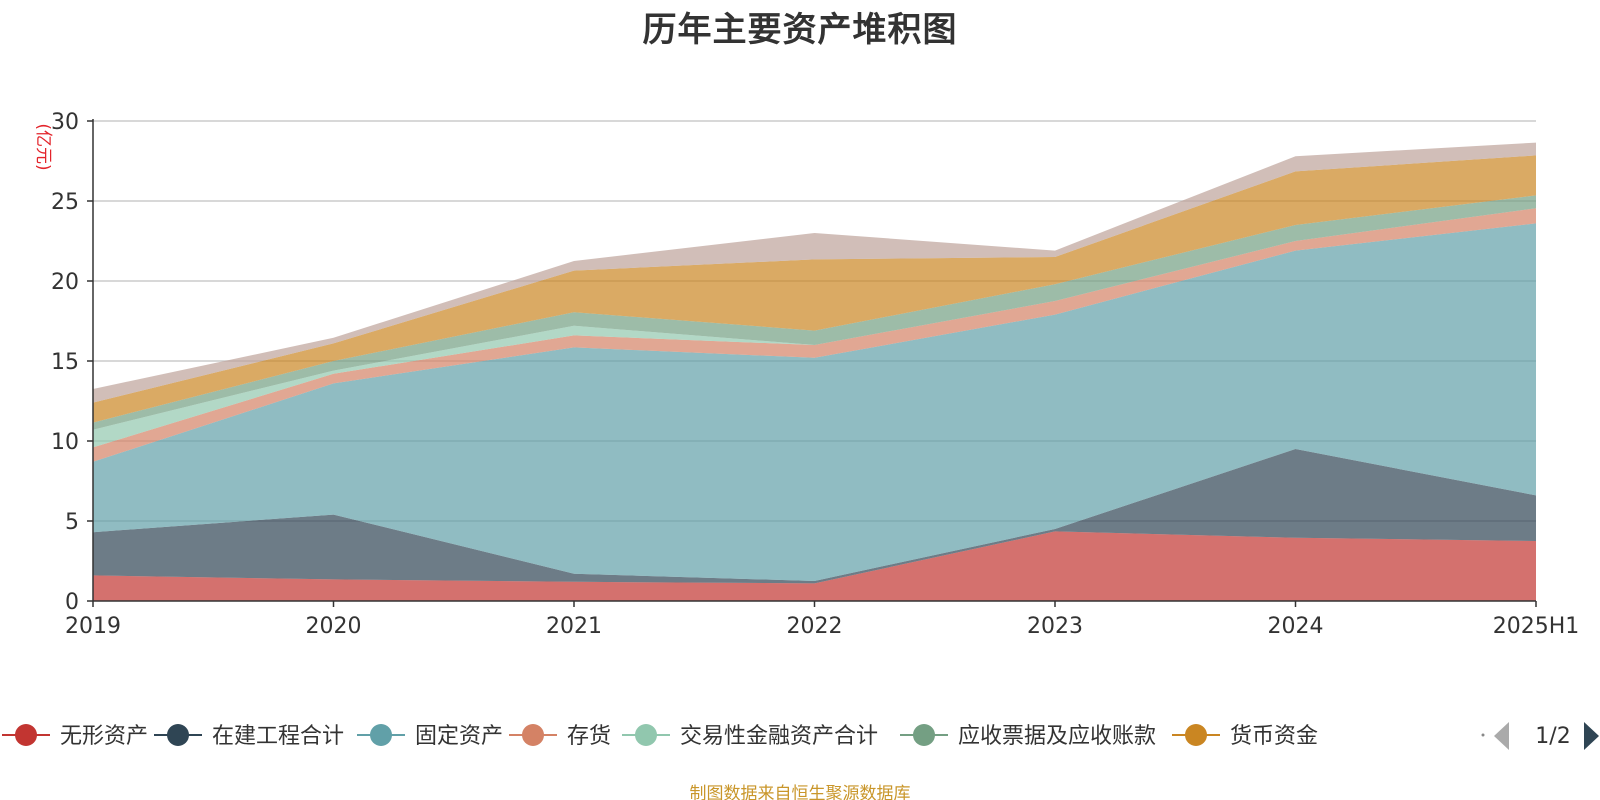 This screenshot has width=1600, height=800. I want to click on x-tick-label: 2023, so click(1055, 626).